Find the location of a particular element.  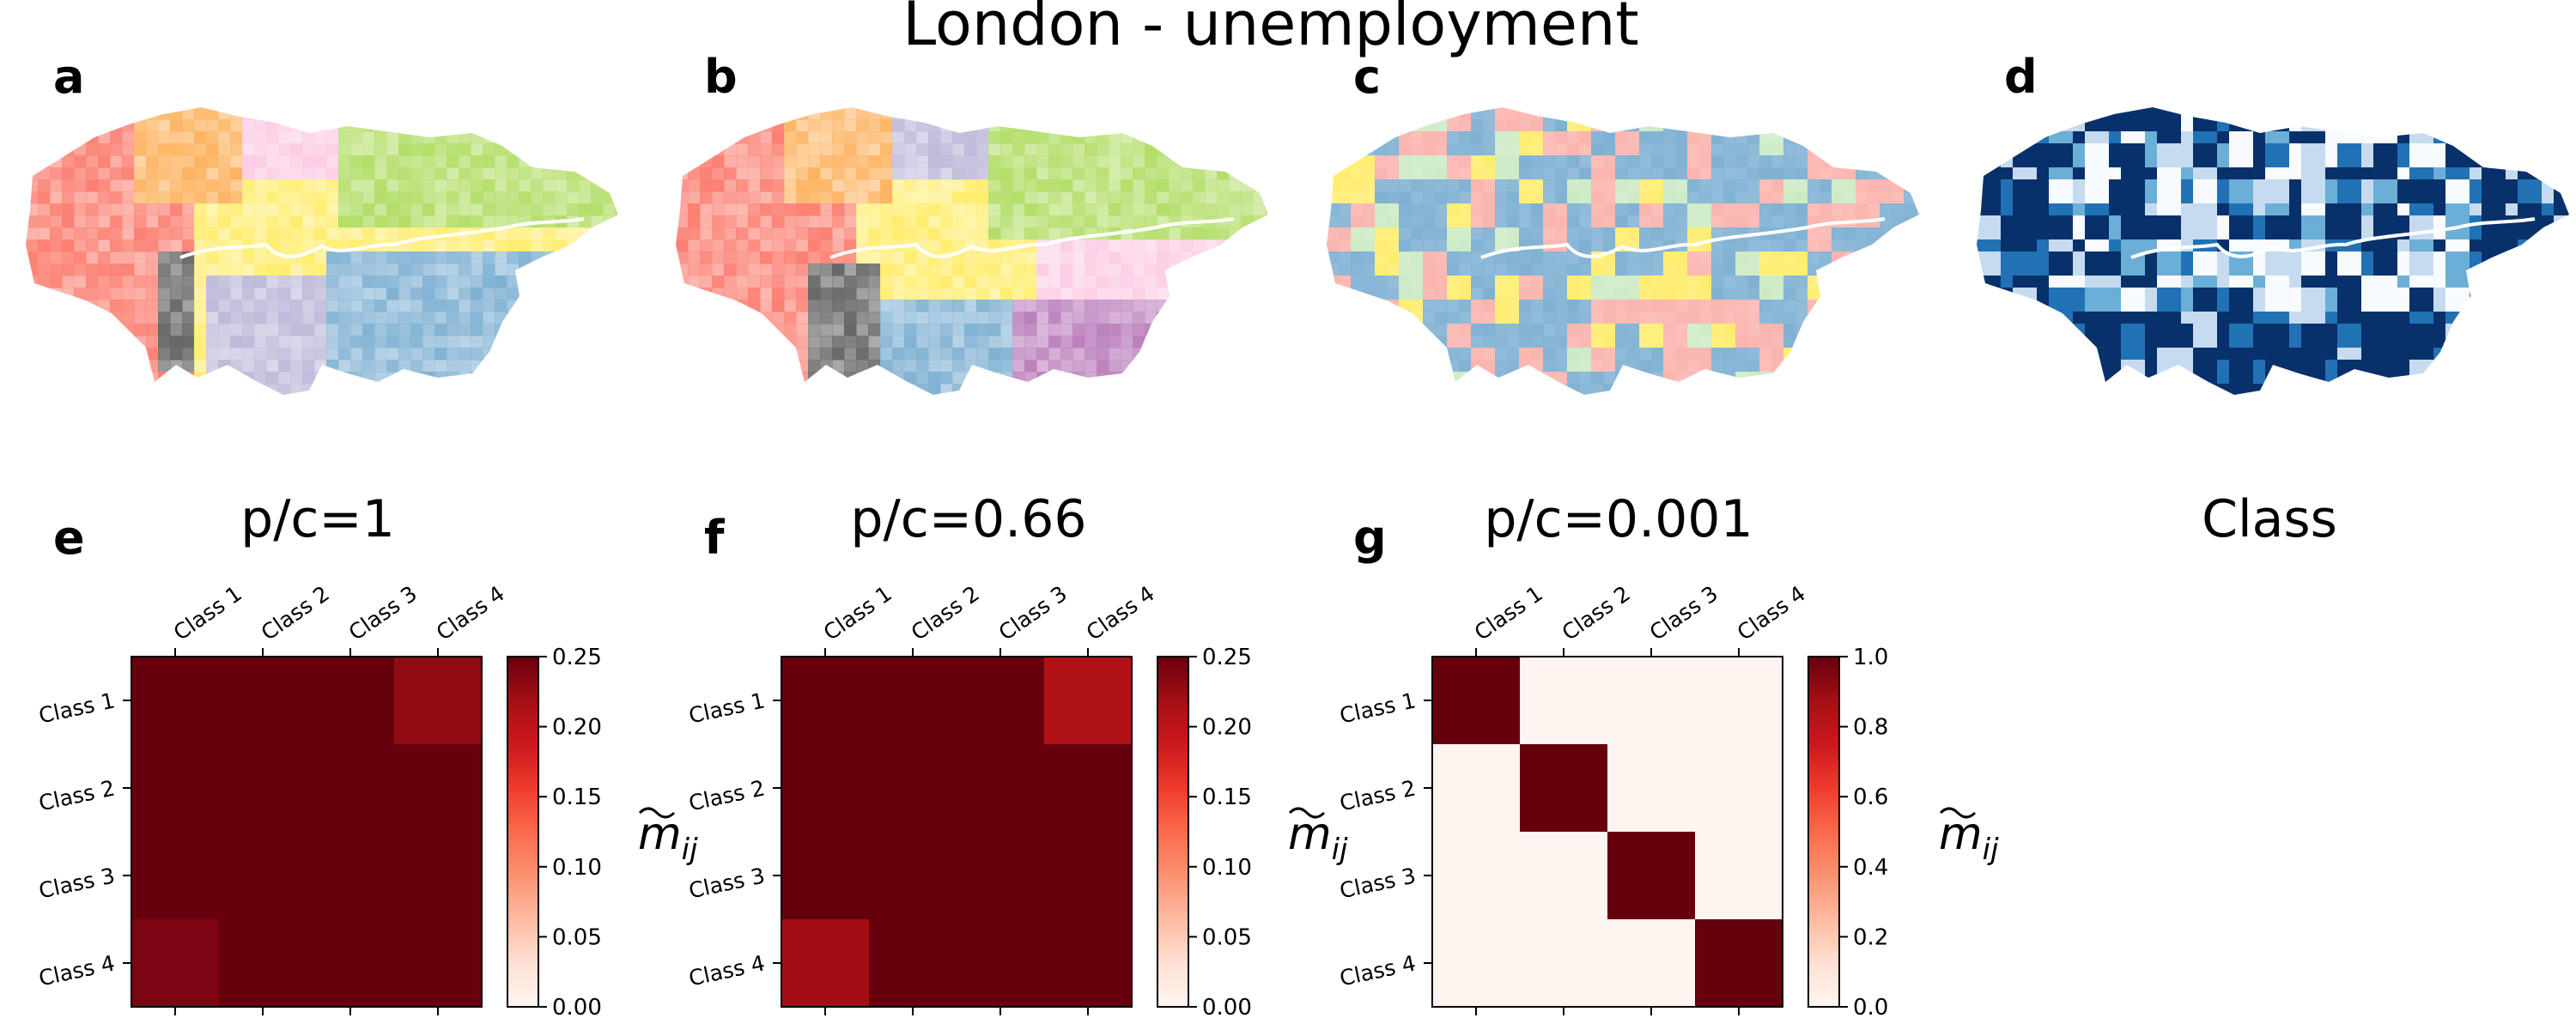

heatmap-frame is located at coordinates (307, 832).